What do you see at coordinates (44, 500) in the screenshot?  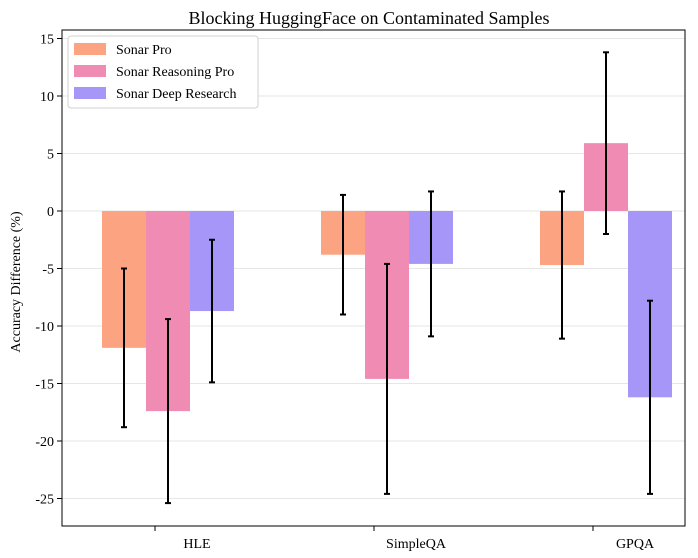 I see `y-tick-label: -25` at bounding box center [44, 500].